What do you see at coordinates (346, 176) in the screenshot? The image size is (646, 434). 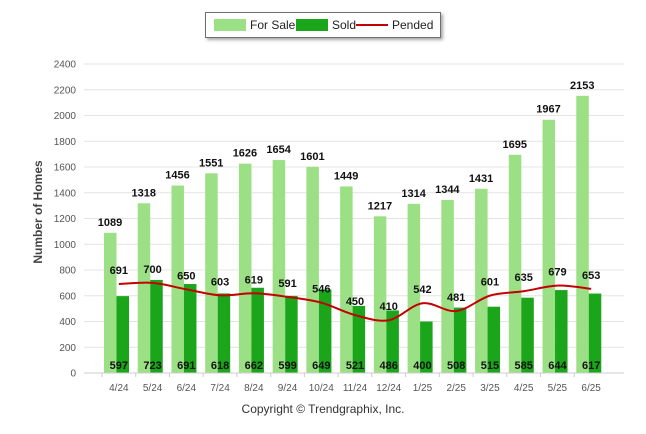 I see `data-label-for-sale: 1449` at bounding box center [346, 176].